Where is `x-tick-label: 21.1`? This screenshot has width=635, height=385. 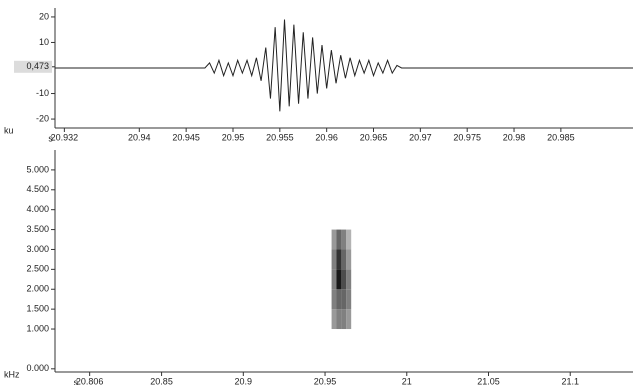 x-tick-label: 21.1 is located at coordinates (570, 380).